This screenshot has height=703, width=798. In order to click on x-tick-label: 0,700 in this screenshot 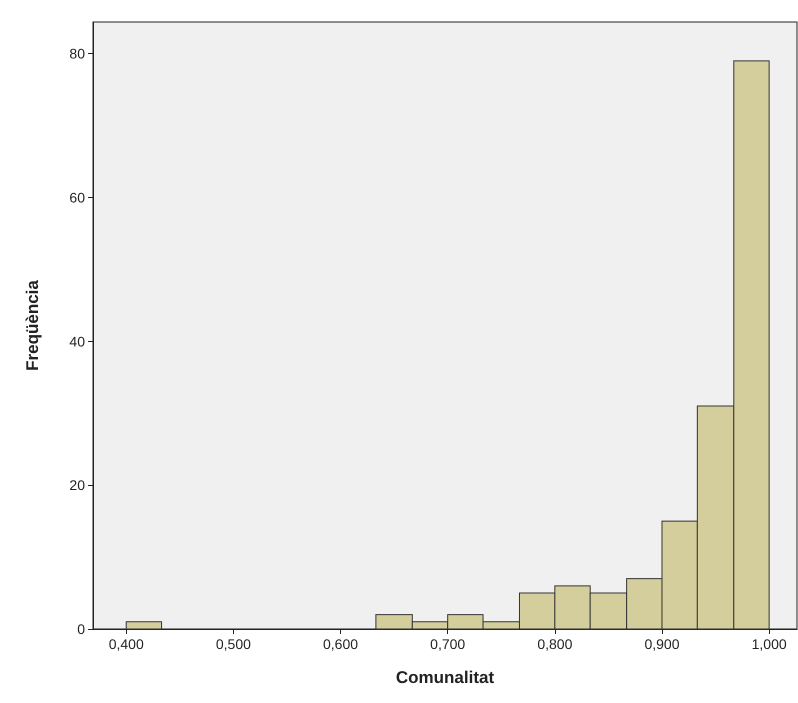, I will do `click(448, 644)`.